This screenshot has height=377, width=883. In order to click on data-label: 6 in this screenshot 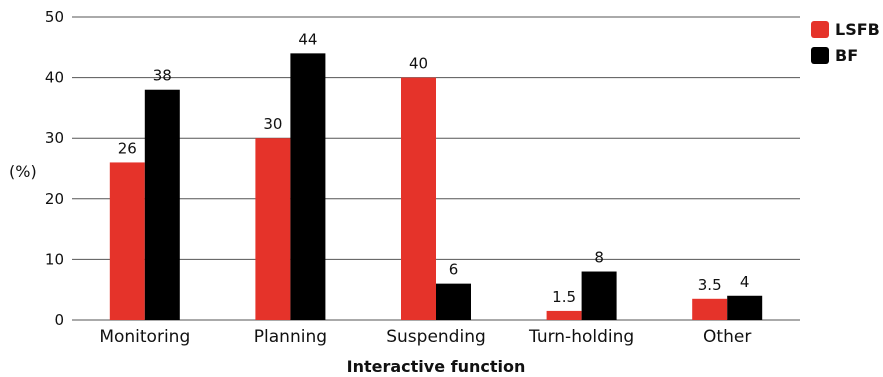, I will do `click(454, 270)`.